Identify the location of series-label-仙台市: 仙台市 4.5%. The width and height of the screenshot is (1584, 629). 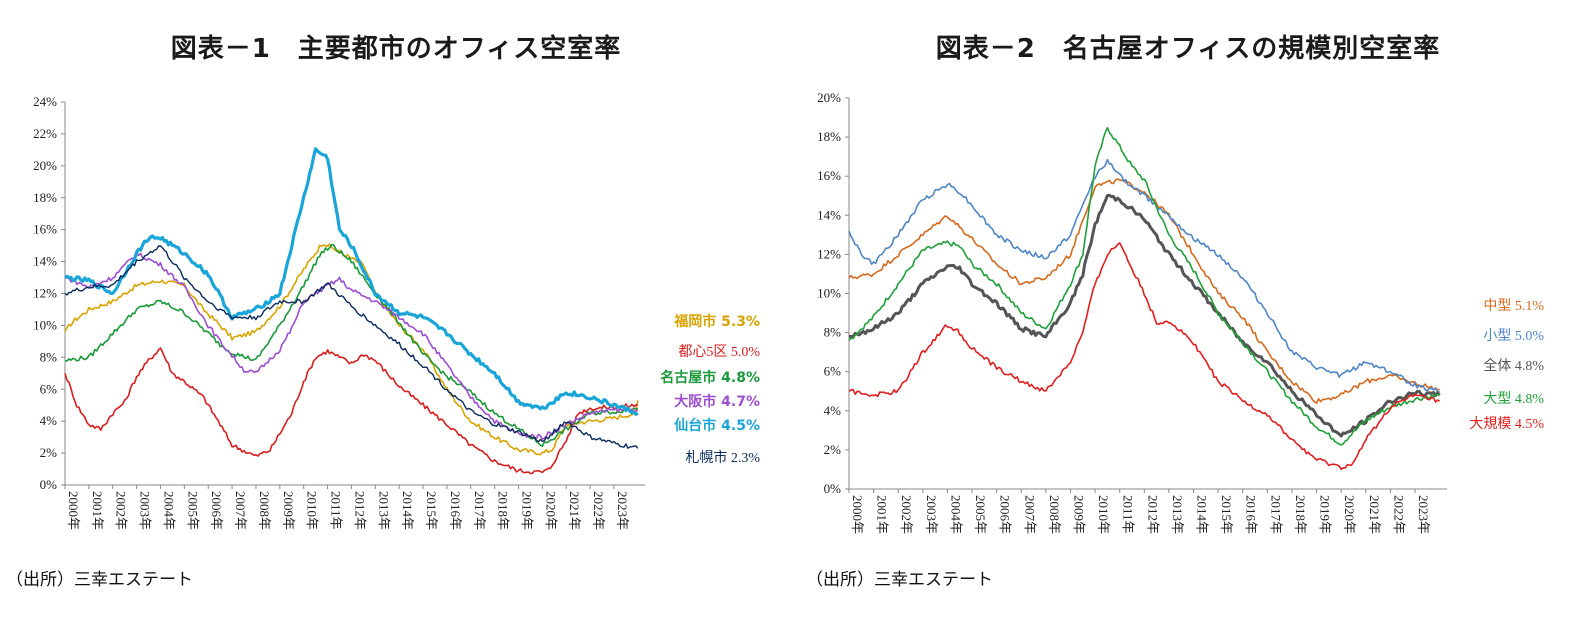
(717, 425).